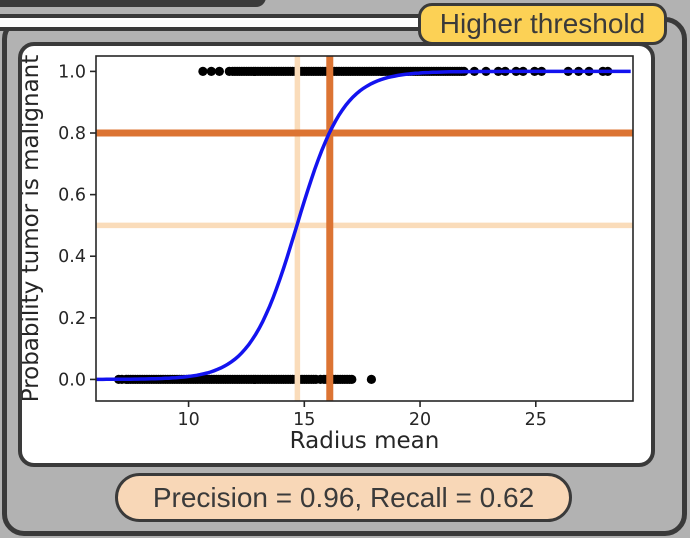 Image resolution: width=690 pixels, height=538 pixels. What do you see at coordinates (536, 420) in the screenshot?
I see `x-tick-label: 25` at bounding box center [536, 420].